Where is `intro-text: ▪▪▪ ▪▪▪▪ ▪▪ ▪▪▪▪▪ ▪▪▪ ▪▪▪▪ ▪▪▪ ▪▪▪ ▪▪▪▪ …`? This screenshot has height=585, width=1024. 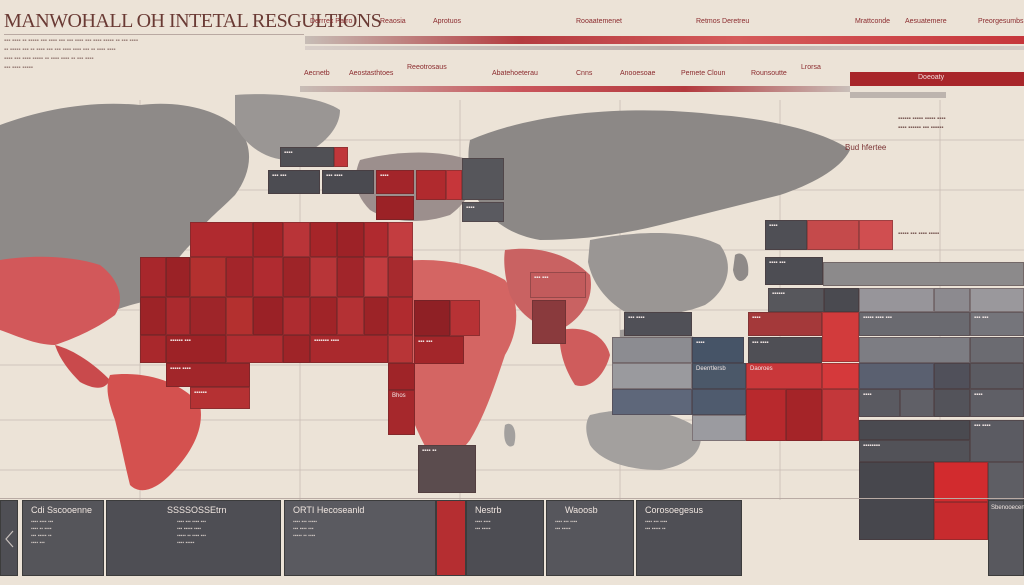
intro-text: ▪▪▪ ▪▪▪▪ ▪▪ ▪▪▪▪▪ ▪▪▪ ▪▪▪▪ ▪▪▪ ▪▪▪ ▪▪▪▪ … is located at coordinates (154, 53).